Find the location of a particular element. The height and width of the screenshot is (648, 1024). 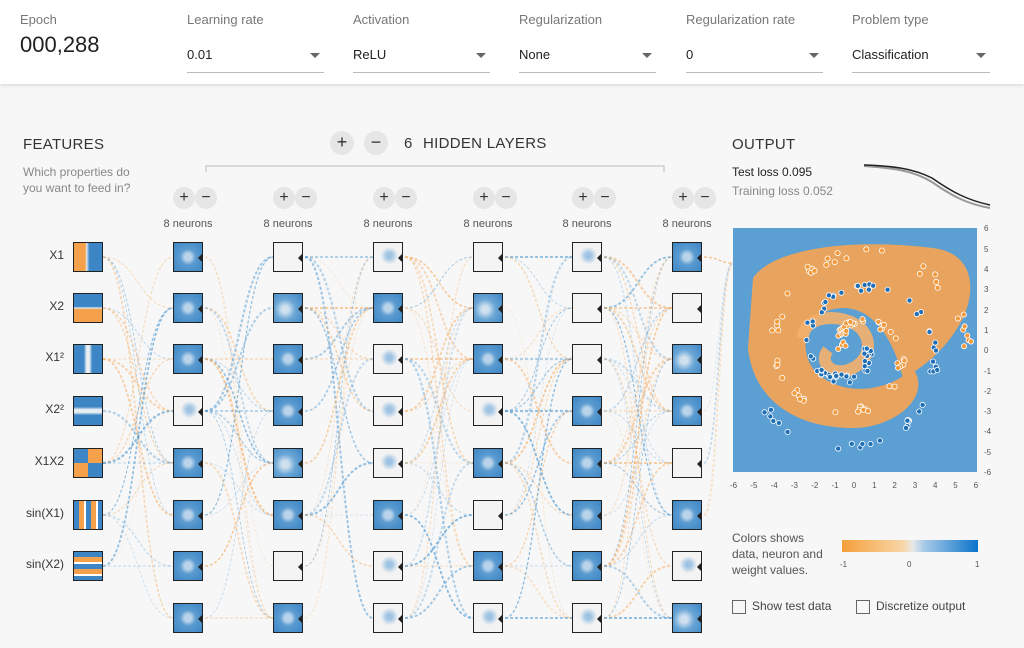

hidden-layers-heading: HIDDEN LAYERS is located at coordinates (485, 143).